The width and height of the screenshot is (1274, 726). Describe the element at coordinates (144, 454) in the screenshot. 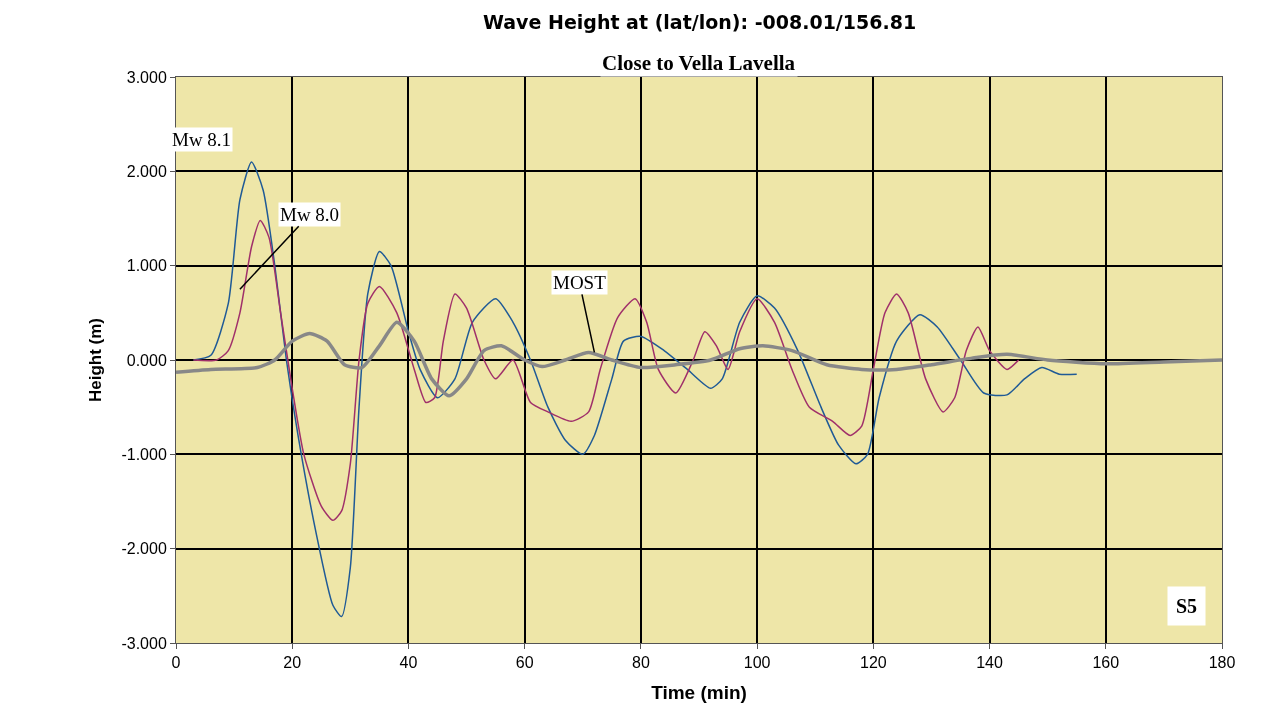

I see `y-tick-label: -1.000` at that location.